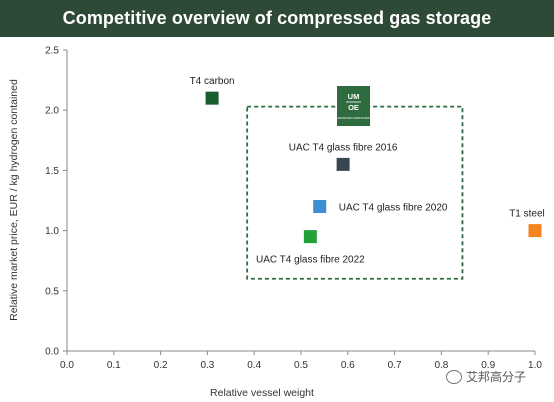  What do you see at coordinates (310, 260) in the screenshot?
I see `data-point-label: UAC T4 glass fibre 2022` at bounding box center [310, 260].